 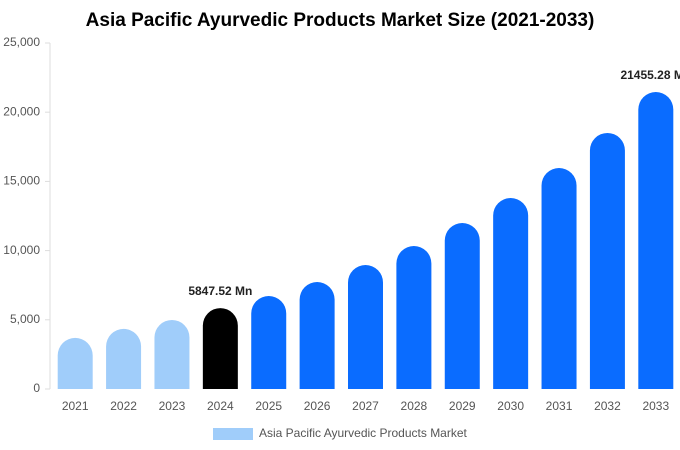 What do you see at coordinates (220, 406) in the screenshot?
I see `x-tick-label: 2024` at bounding box center [220, 406].